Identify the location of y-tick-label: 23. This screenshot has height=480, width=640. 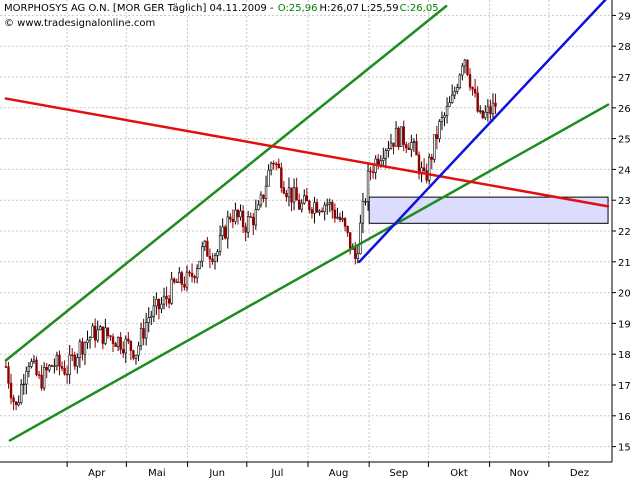
(624, 201).